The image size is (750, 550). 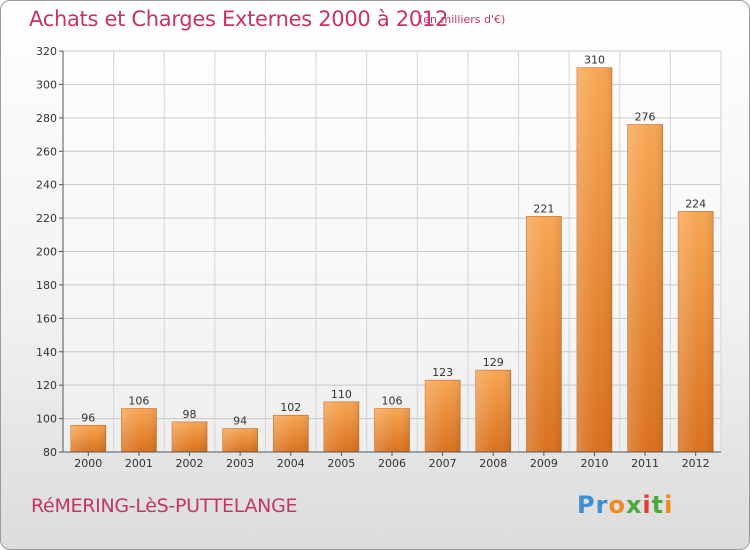 I want to click on bar-value-label: 221, so click(x=543, y=208).